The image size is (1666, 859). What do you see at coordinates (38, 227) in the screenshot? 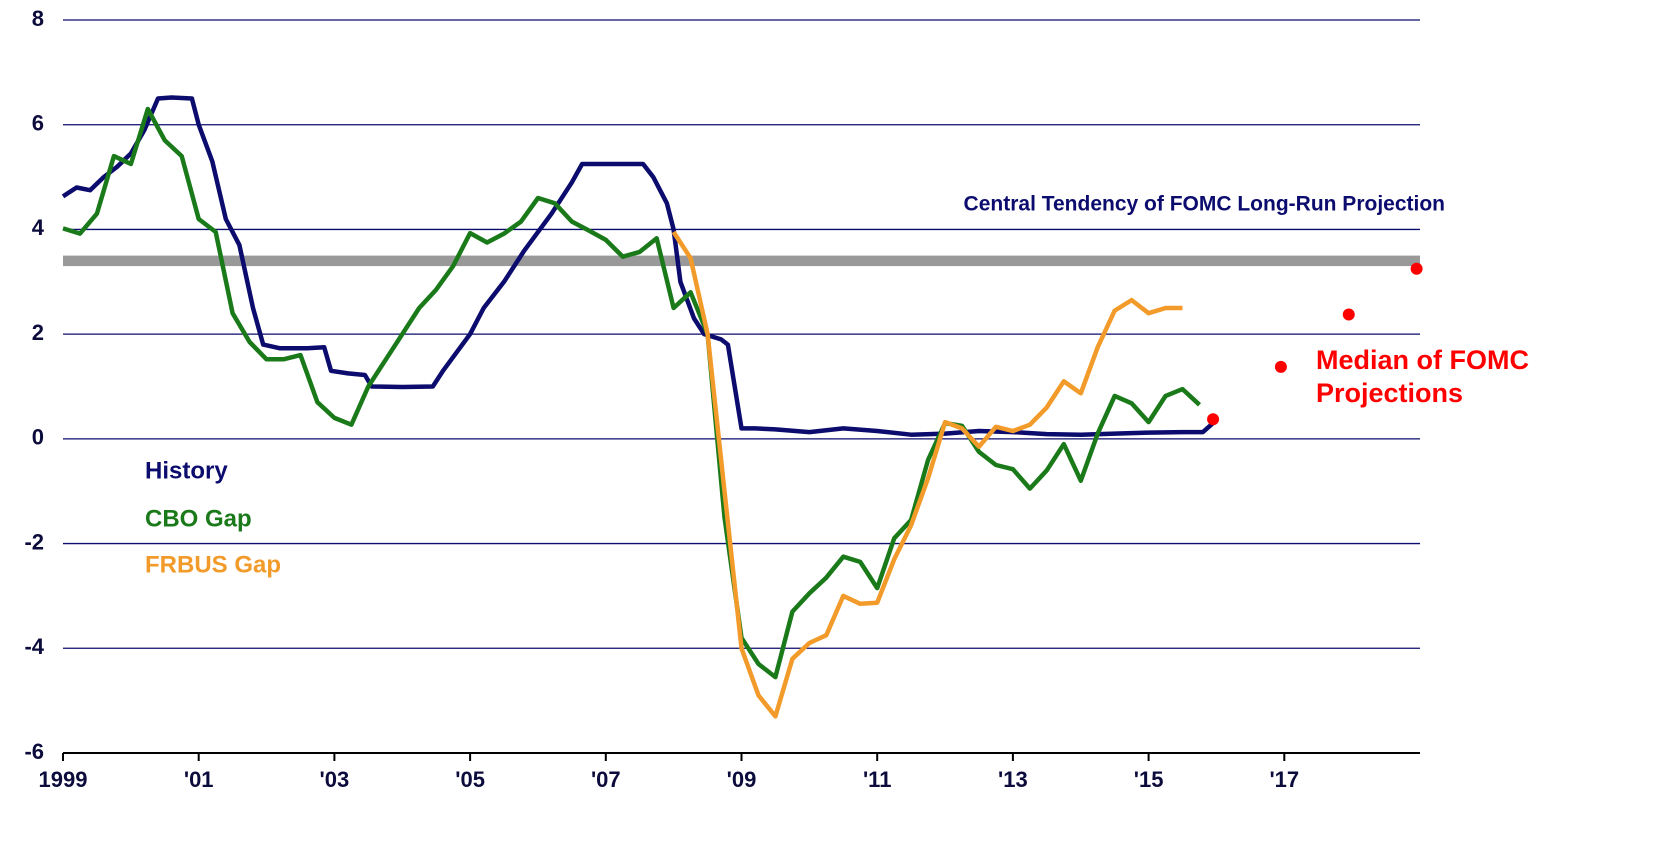
I see `y-tick-label: 4` at bounding box center [38, 227].